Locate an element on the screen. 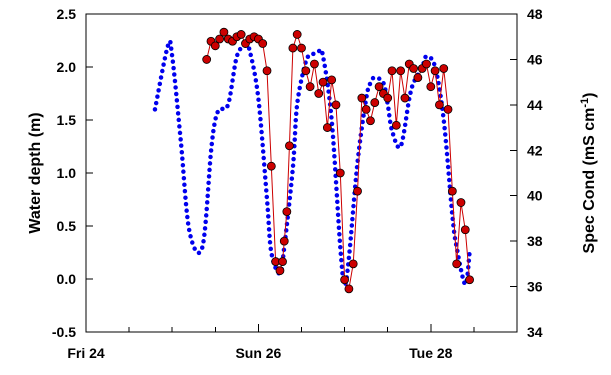 This screenshot has height=375, width=611. right-y-axis-title: Spec Cond (mS cm-1) is located at coordinates (588, 173).